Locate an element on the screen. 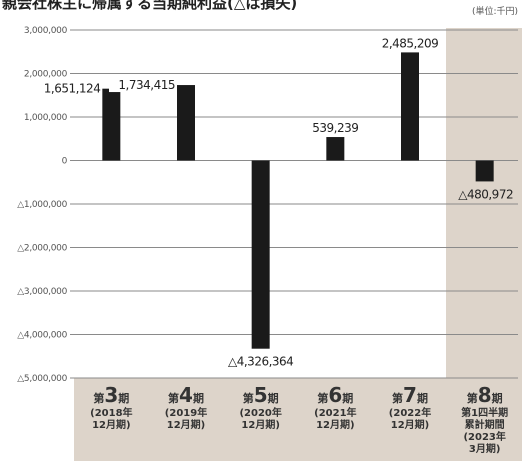  category-sublabel: (2021年 is located at coordinates (335, 412).